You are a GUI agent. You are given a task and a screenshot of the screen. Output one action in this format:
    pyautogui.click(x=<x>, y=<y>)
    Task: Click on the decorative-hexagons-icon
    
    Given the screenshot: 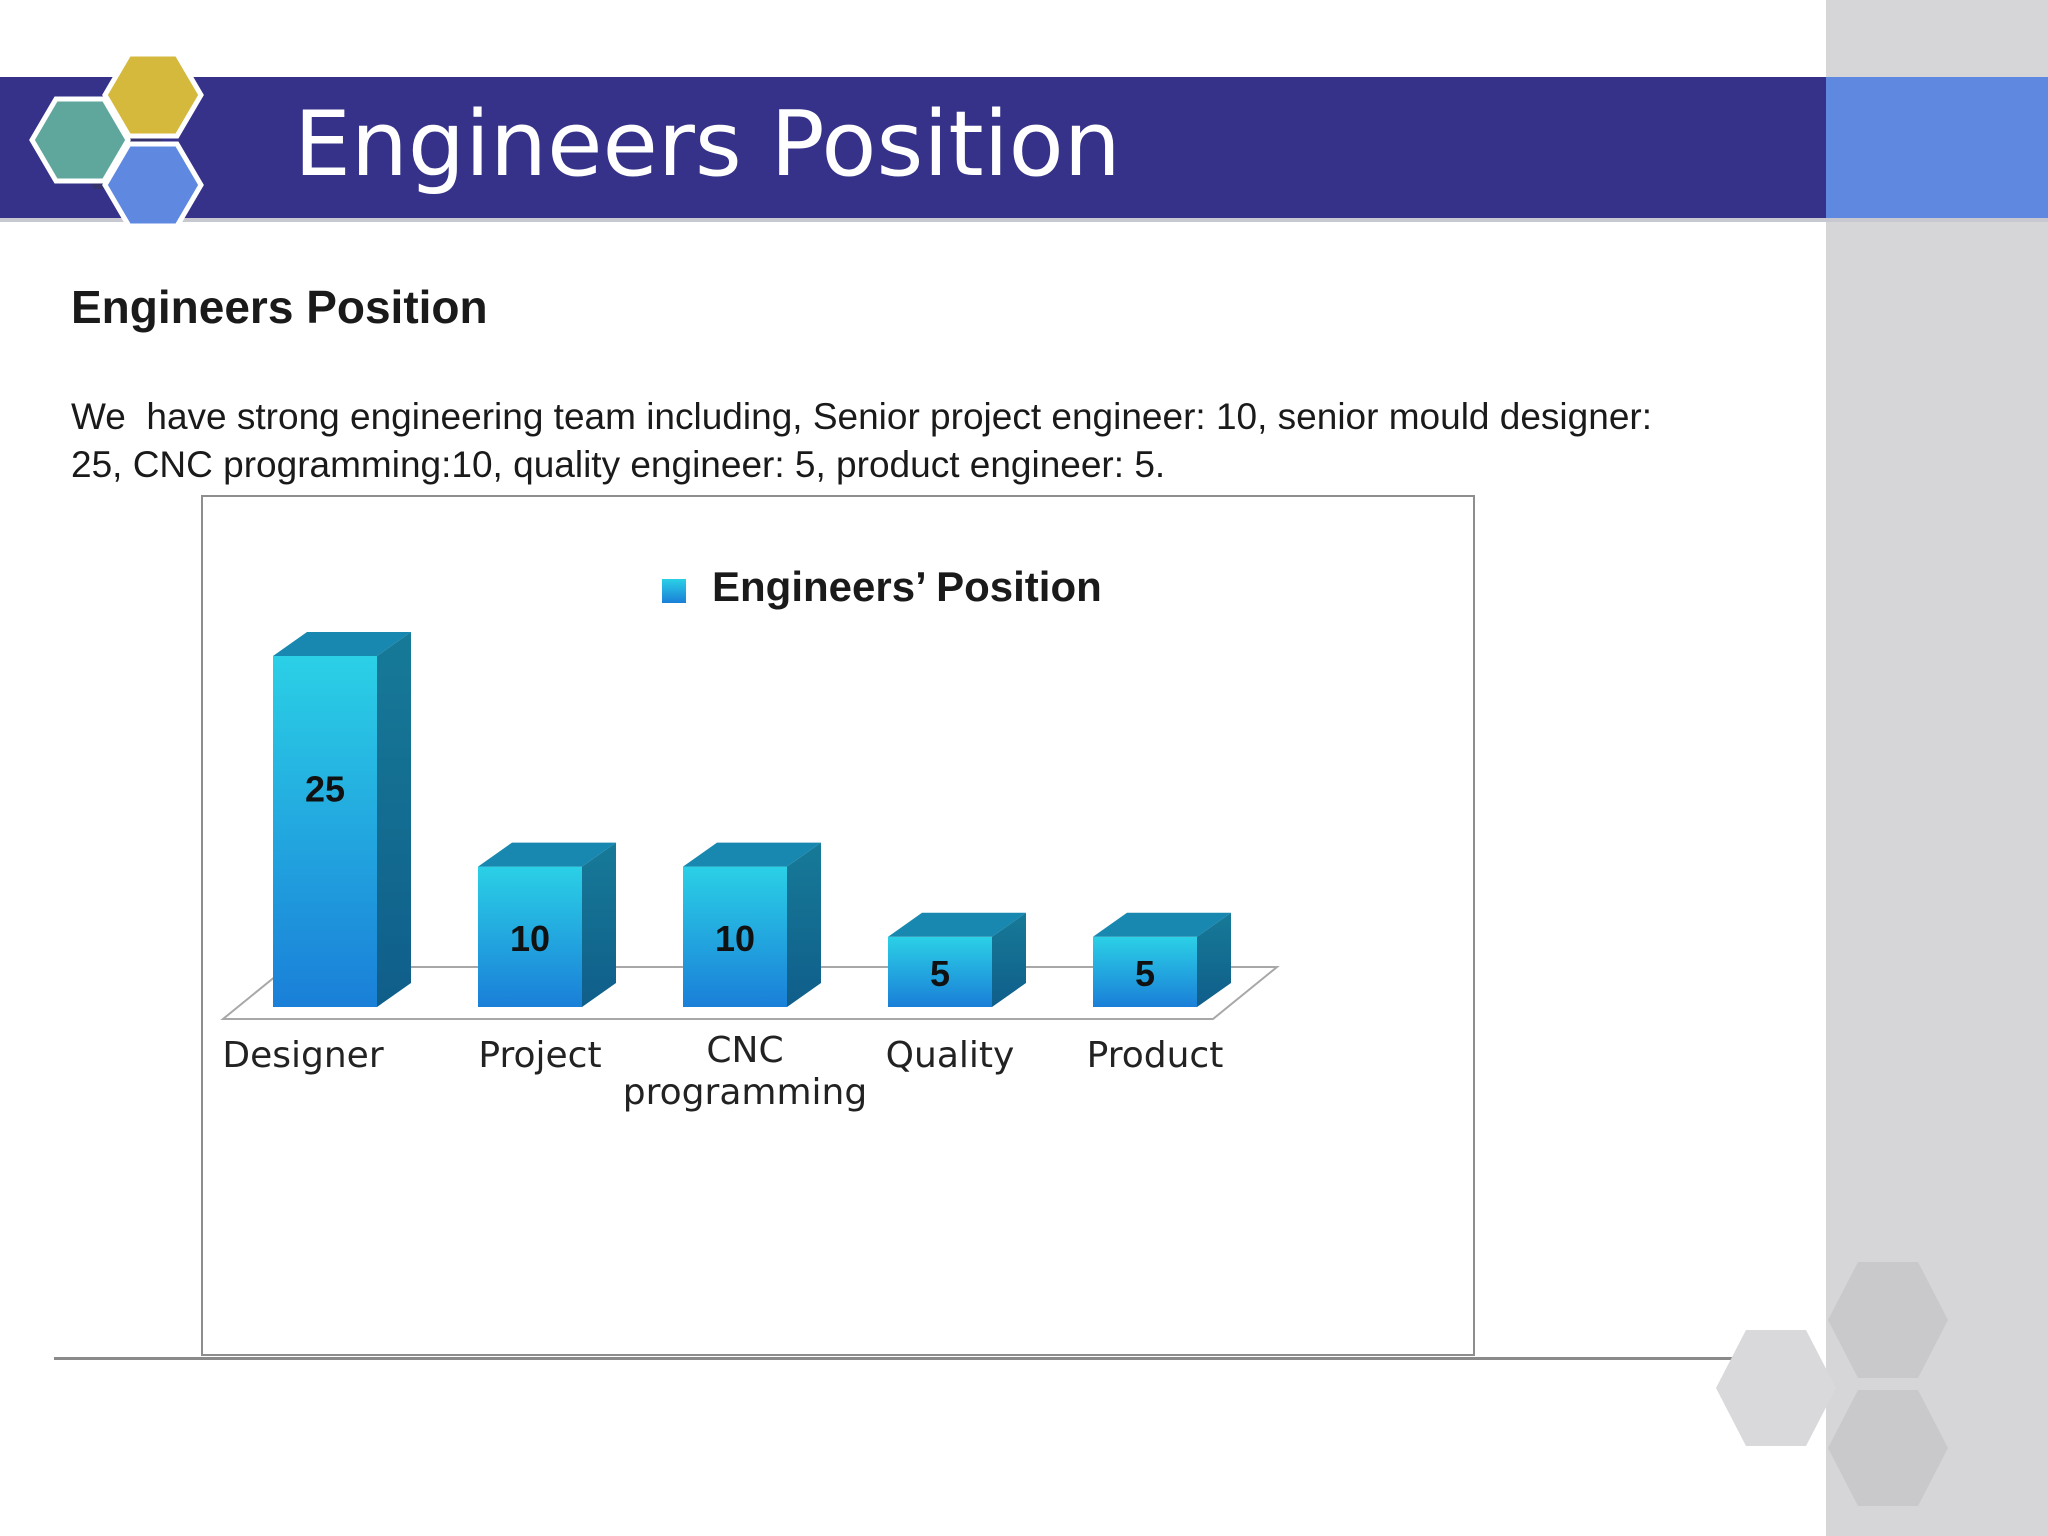 What is the action you would take?
    pyautogui.click(x=1832, y=1384)
    